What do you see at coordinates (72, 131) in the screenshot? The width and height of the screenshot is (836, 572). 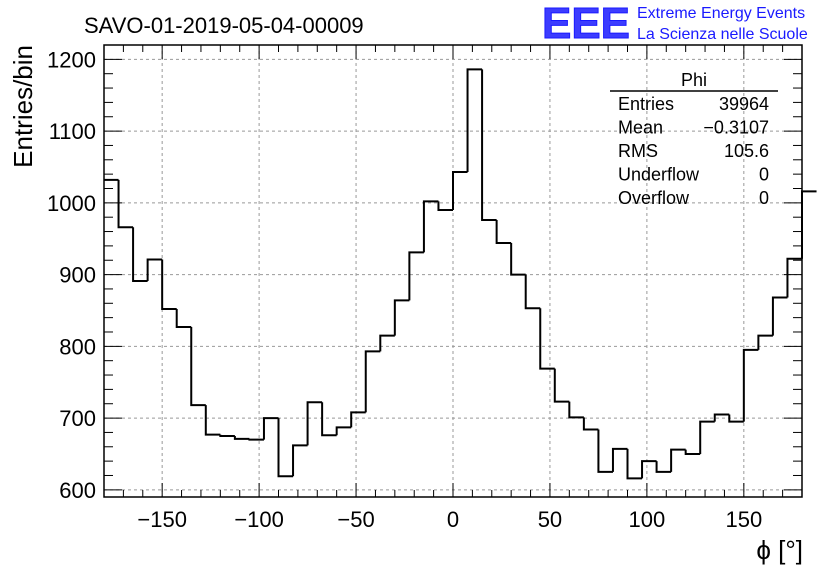 I see `y-tick-label: 1100` at bounding box center [72, 131].